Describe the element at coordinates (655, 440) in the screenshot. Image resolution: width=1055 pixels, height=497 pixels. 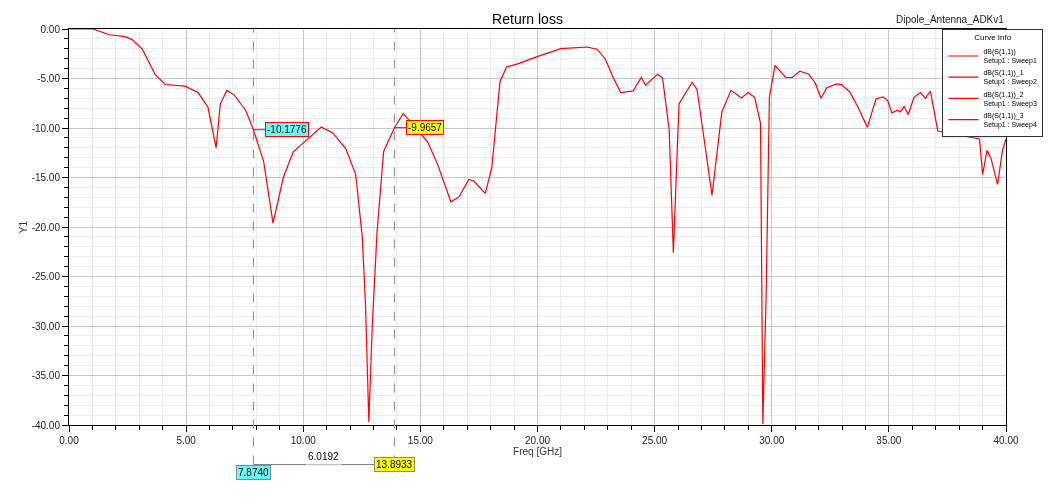
I see `x-tick-label: 25.00` at that location.